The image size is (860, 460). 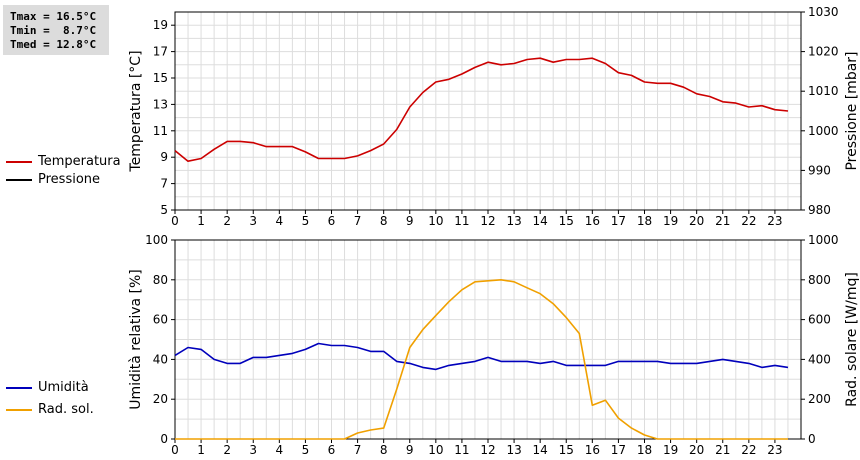 I want to click on y-tick-label: 80, so click(x=160, y=280).